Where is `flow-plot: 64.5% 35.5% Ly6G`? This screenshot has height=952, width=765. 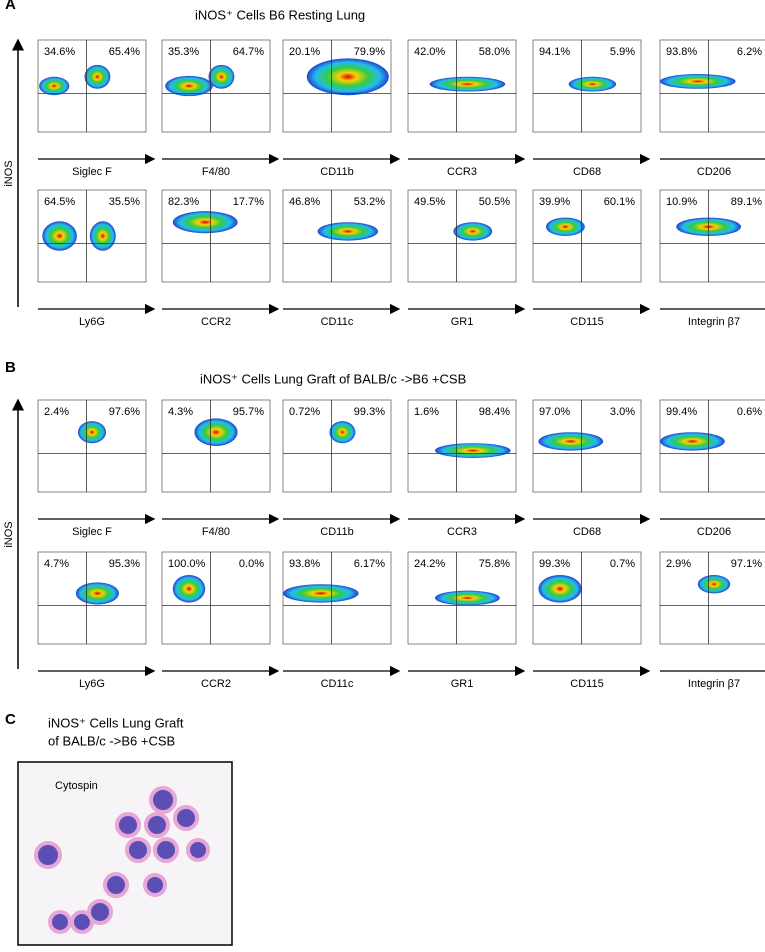 flow-plot: 64.5% 35.5% Ly6G is located at coordinates (96, 258).